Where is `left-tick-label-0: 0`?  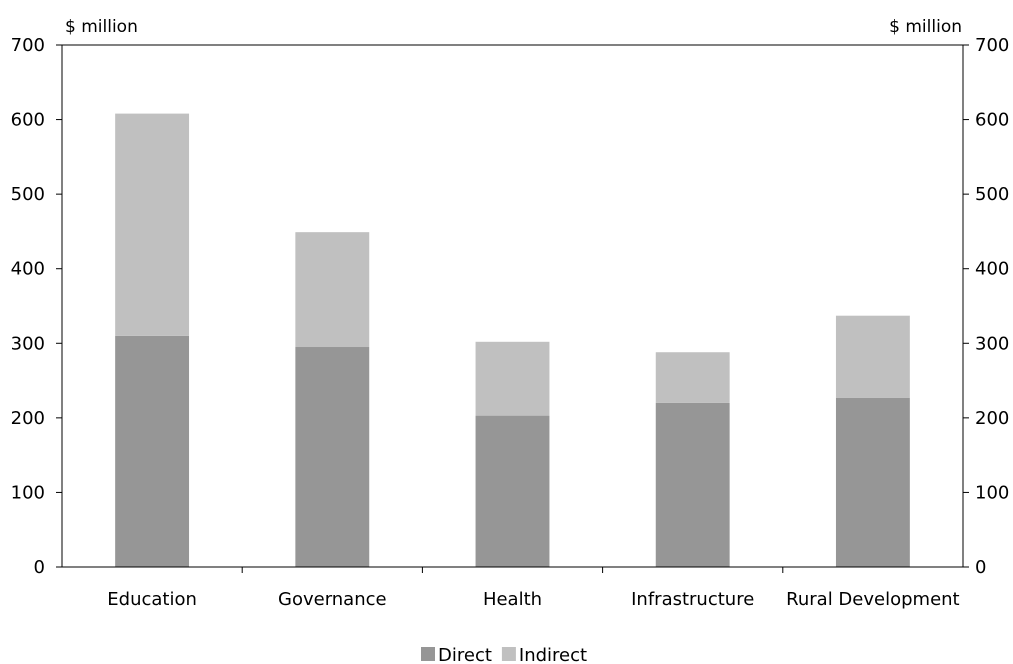 left-tick-label-0: 0 is located at coordinates (39, 567).